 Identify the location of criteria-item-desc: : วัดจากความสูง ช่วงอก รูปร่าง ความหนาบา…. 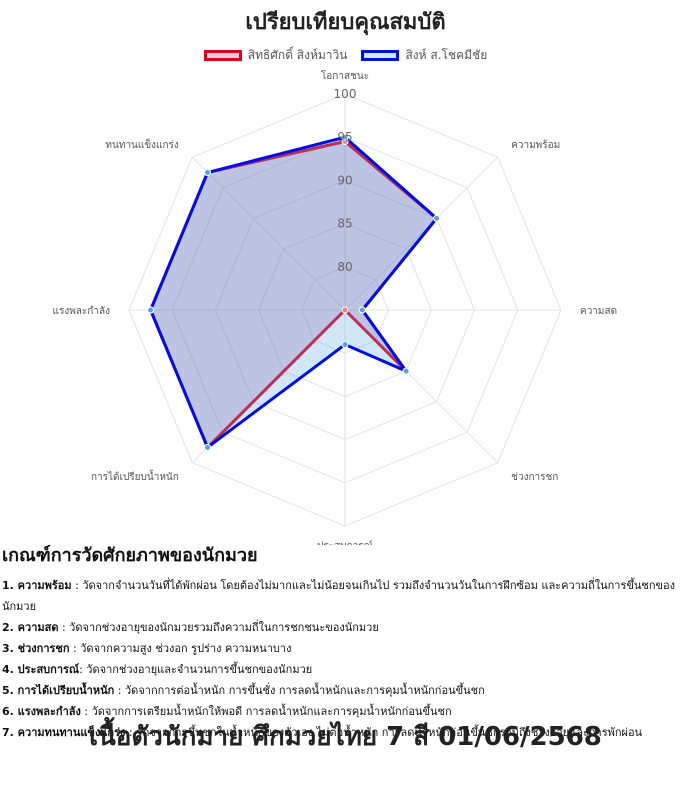
(180, 648).